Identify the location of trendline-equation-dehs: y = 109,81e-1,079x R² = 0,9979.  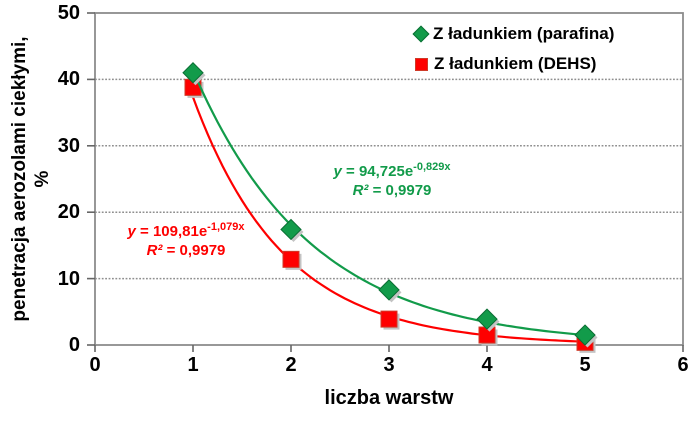
(186, 239).